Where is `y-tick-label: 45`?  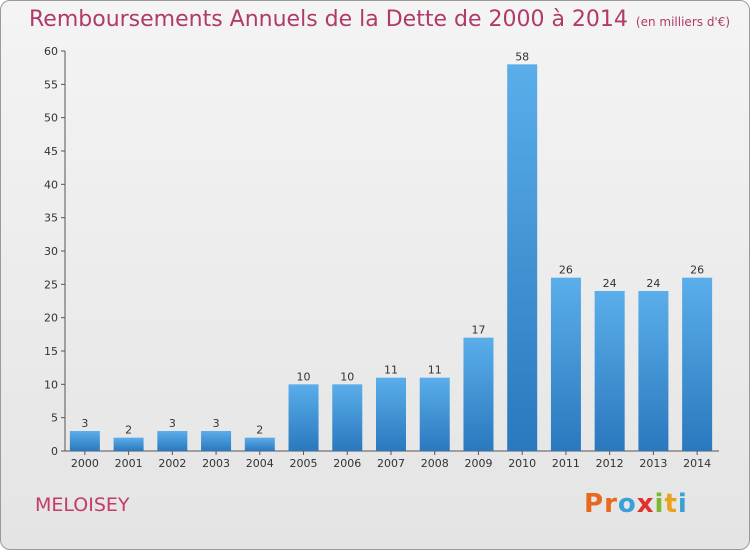
y-tick-label: 45 is located at coordinates (51, 151).